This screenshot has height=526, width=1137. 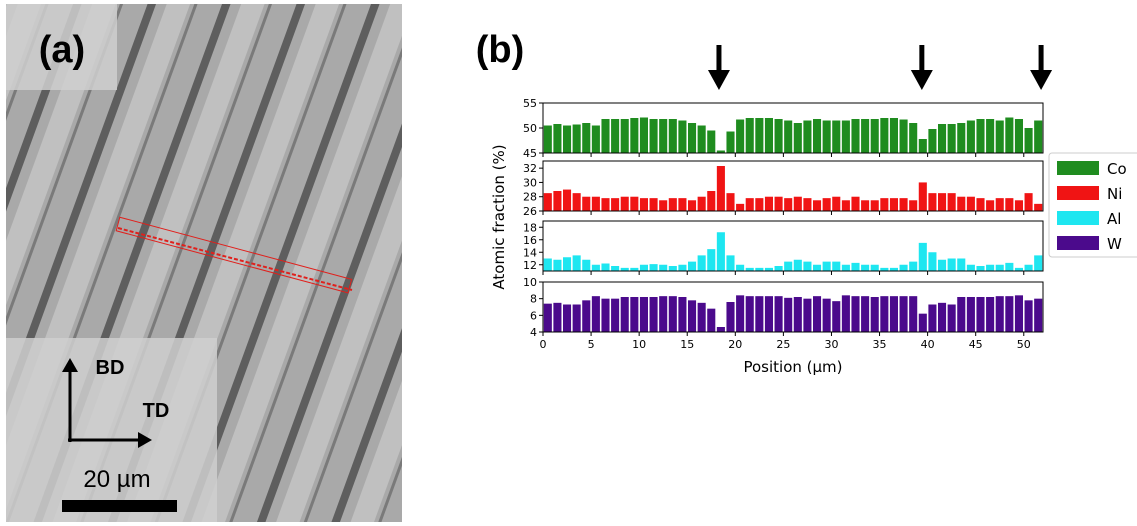 I want to click on axes-frame, so click(x=793, y=246).